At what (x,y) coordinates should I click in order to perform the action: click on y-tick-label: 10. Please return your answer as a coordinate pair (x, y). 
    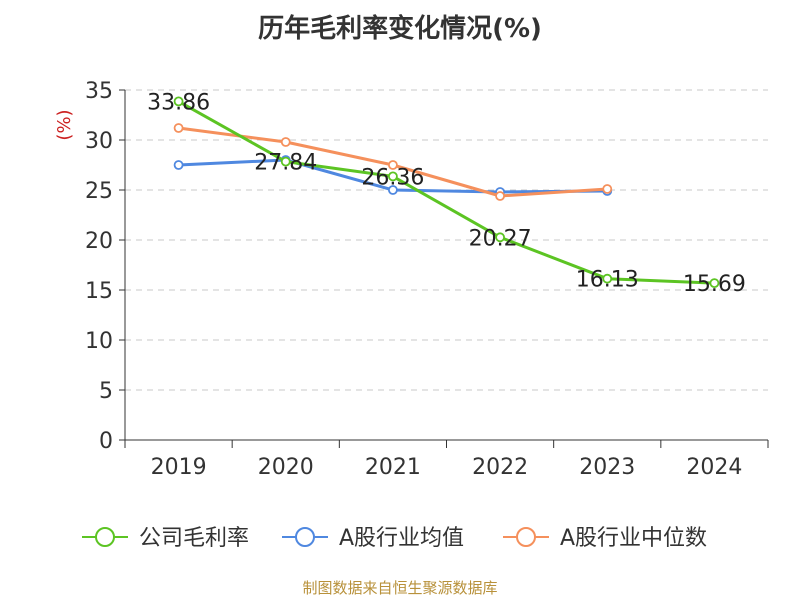
    Looking at the image, I should click on (99, 341).